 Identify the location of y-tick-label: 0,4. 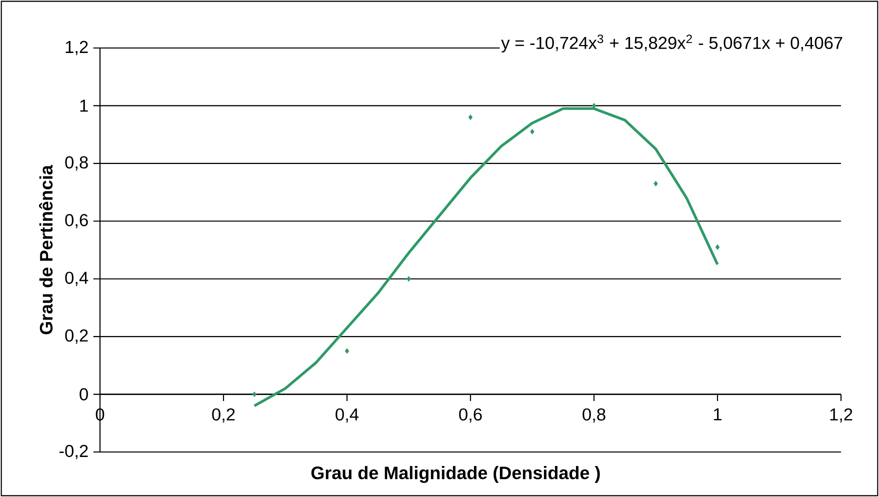
(76, 279).